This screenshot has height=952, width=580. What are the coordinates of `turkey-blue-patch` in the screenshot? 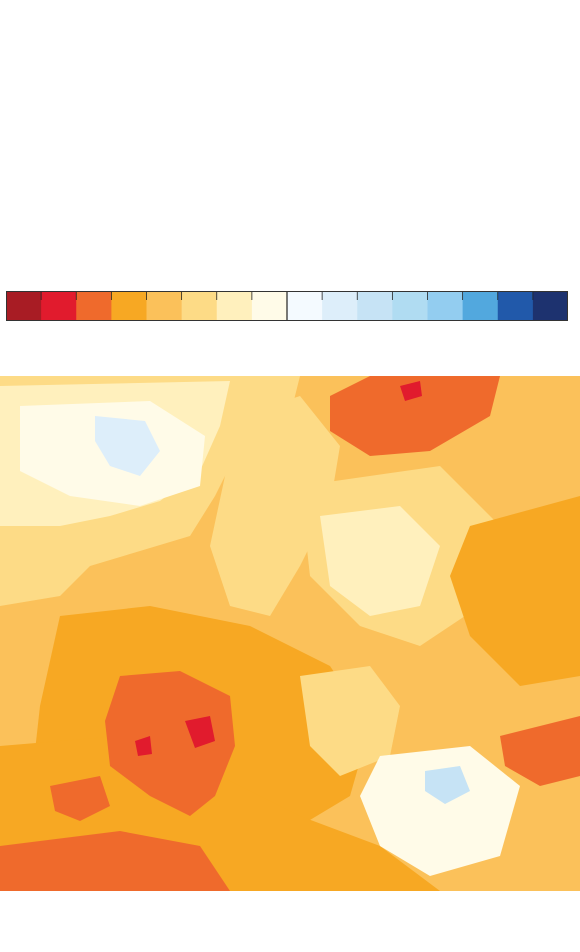 It's located at (447, 785).